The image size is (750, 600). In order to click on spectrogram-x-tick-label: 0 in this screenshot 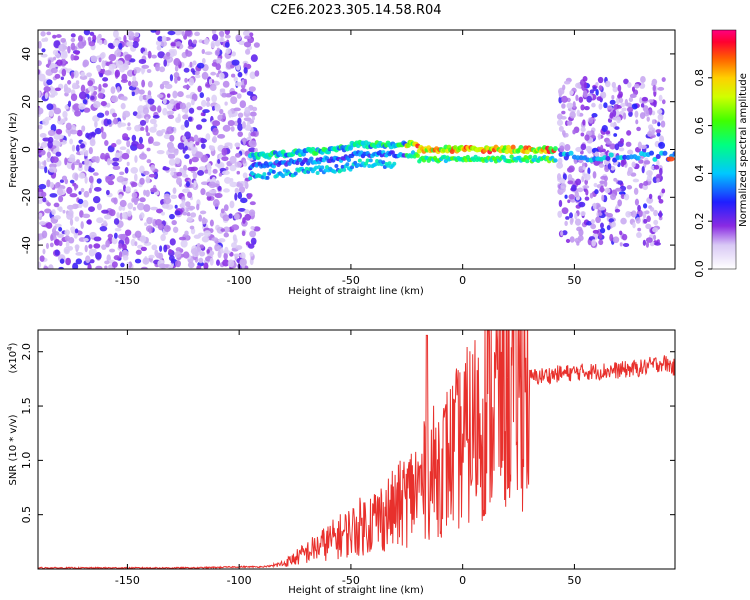, I will do `click(462, 280)`.